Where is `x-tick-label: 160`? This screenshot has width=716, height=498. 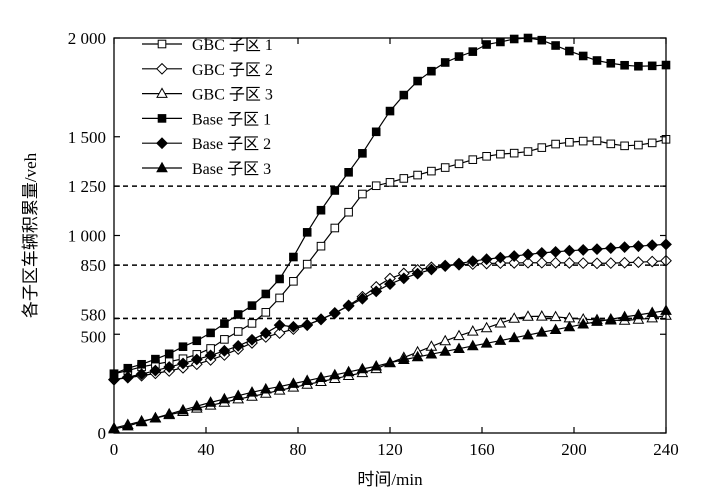 x-tick-label: 160 is located at coordinates (482, 449).